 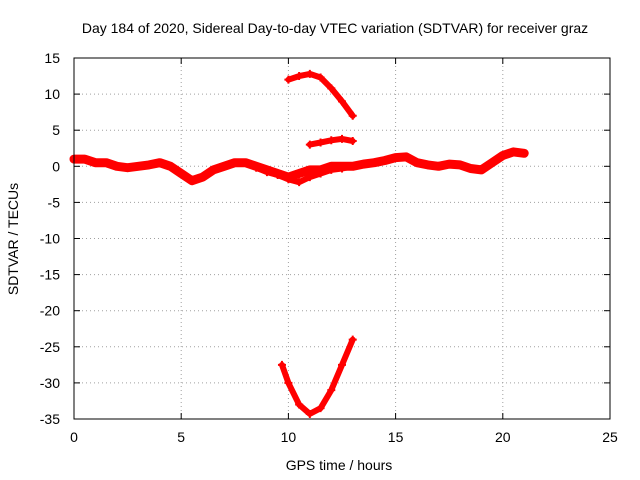 What do you see at coordinates (50, 419) in the screenshot?
I see `y-tick-label: -35` at bounding box center [50, 419].